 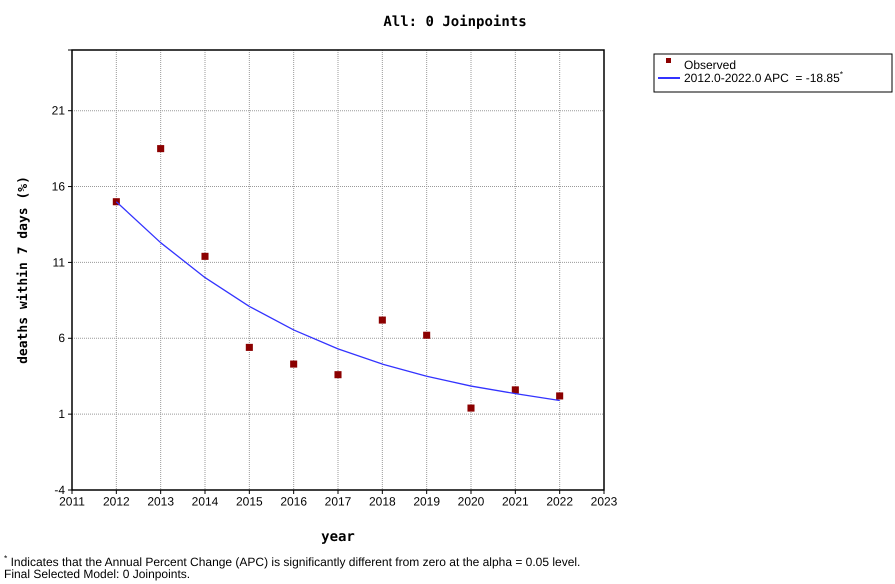 What do you see at coordinates (116, 501) in the screenshot?
I see `x-tick-label: 2012` at bounding box center [116, 501].